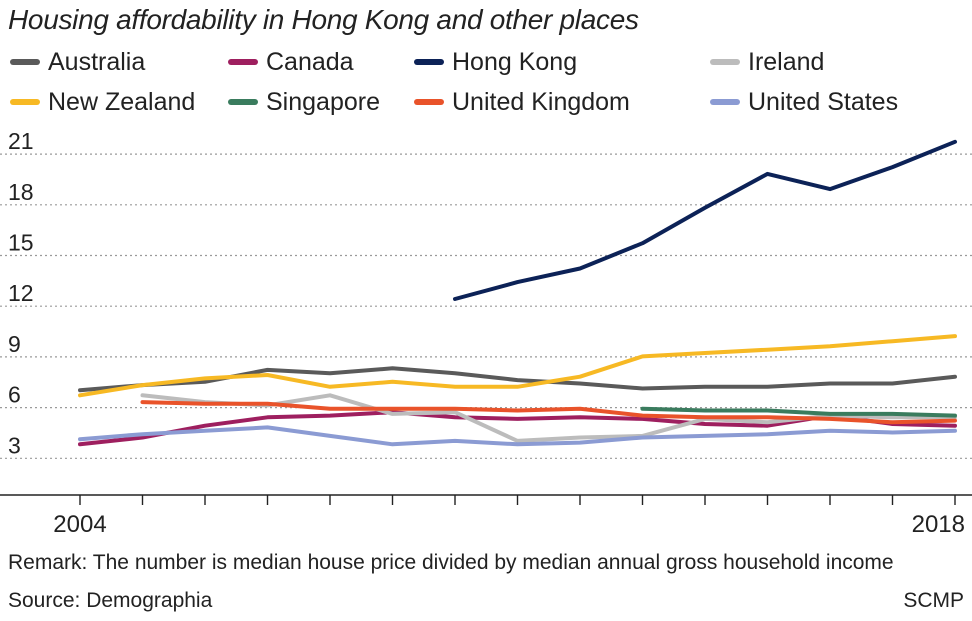 This screenshot has width=972, height=621. What do you see at coordinates (515, 61) in the screenshot?
I see `legend-label: Hong Kong` at bounding box center [515, 61].